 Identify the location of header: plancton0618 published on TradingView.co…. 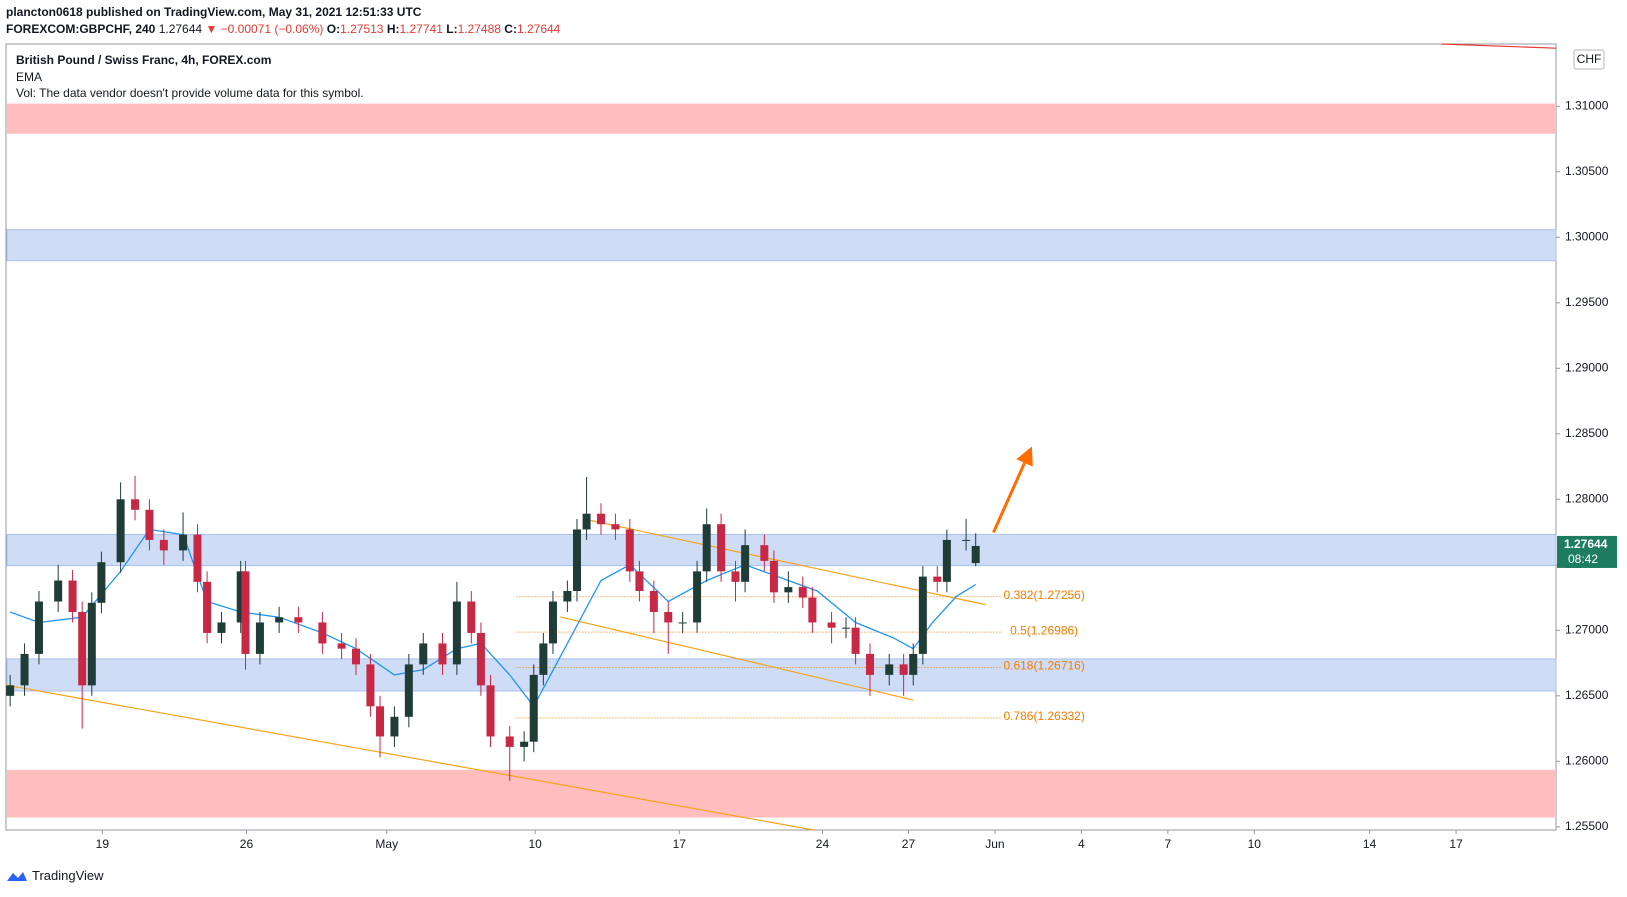
(283, 21).